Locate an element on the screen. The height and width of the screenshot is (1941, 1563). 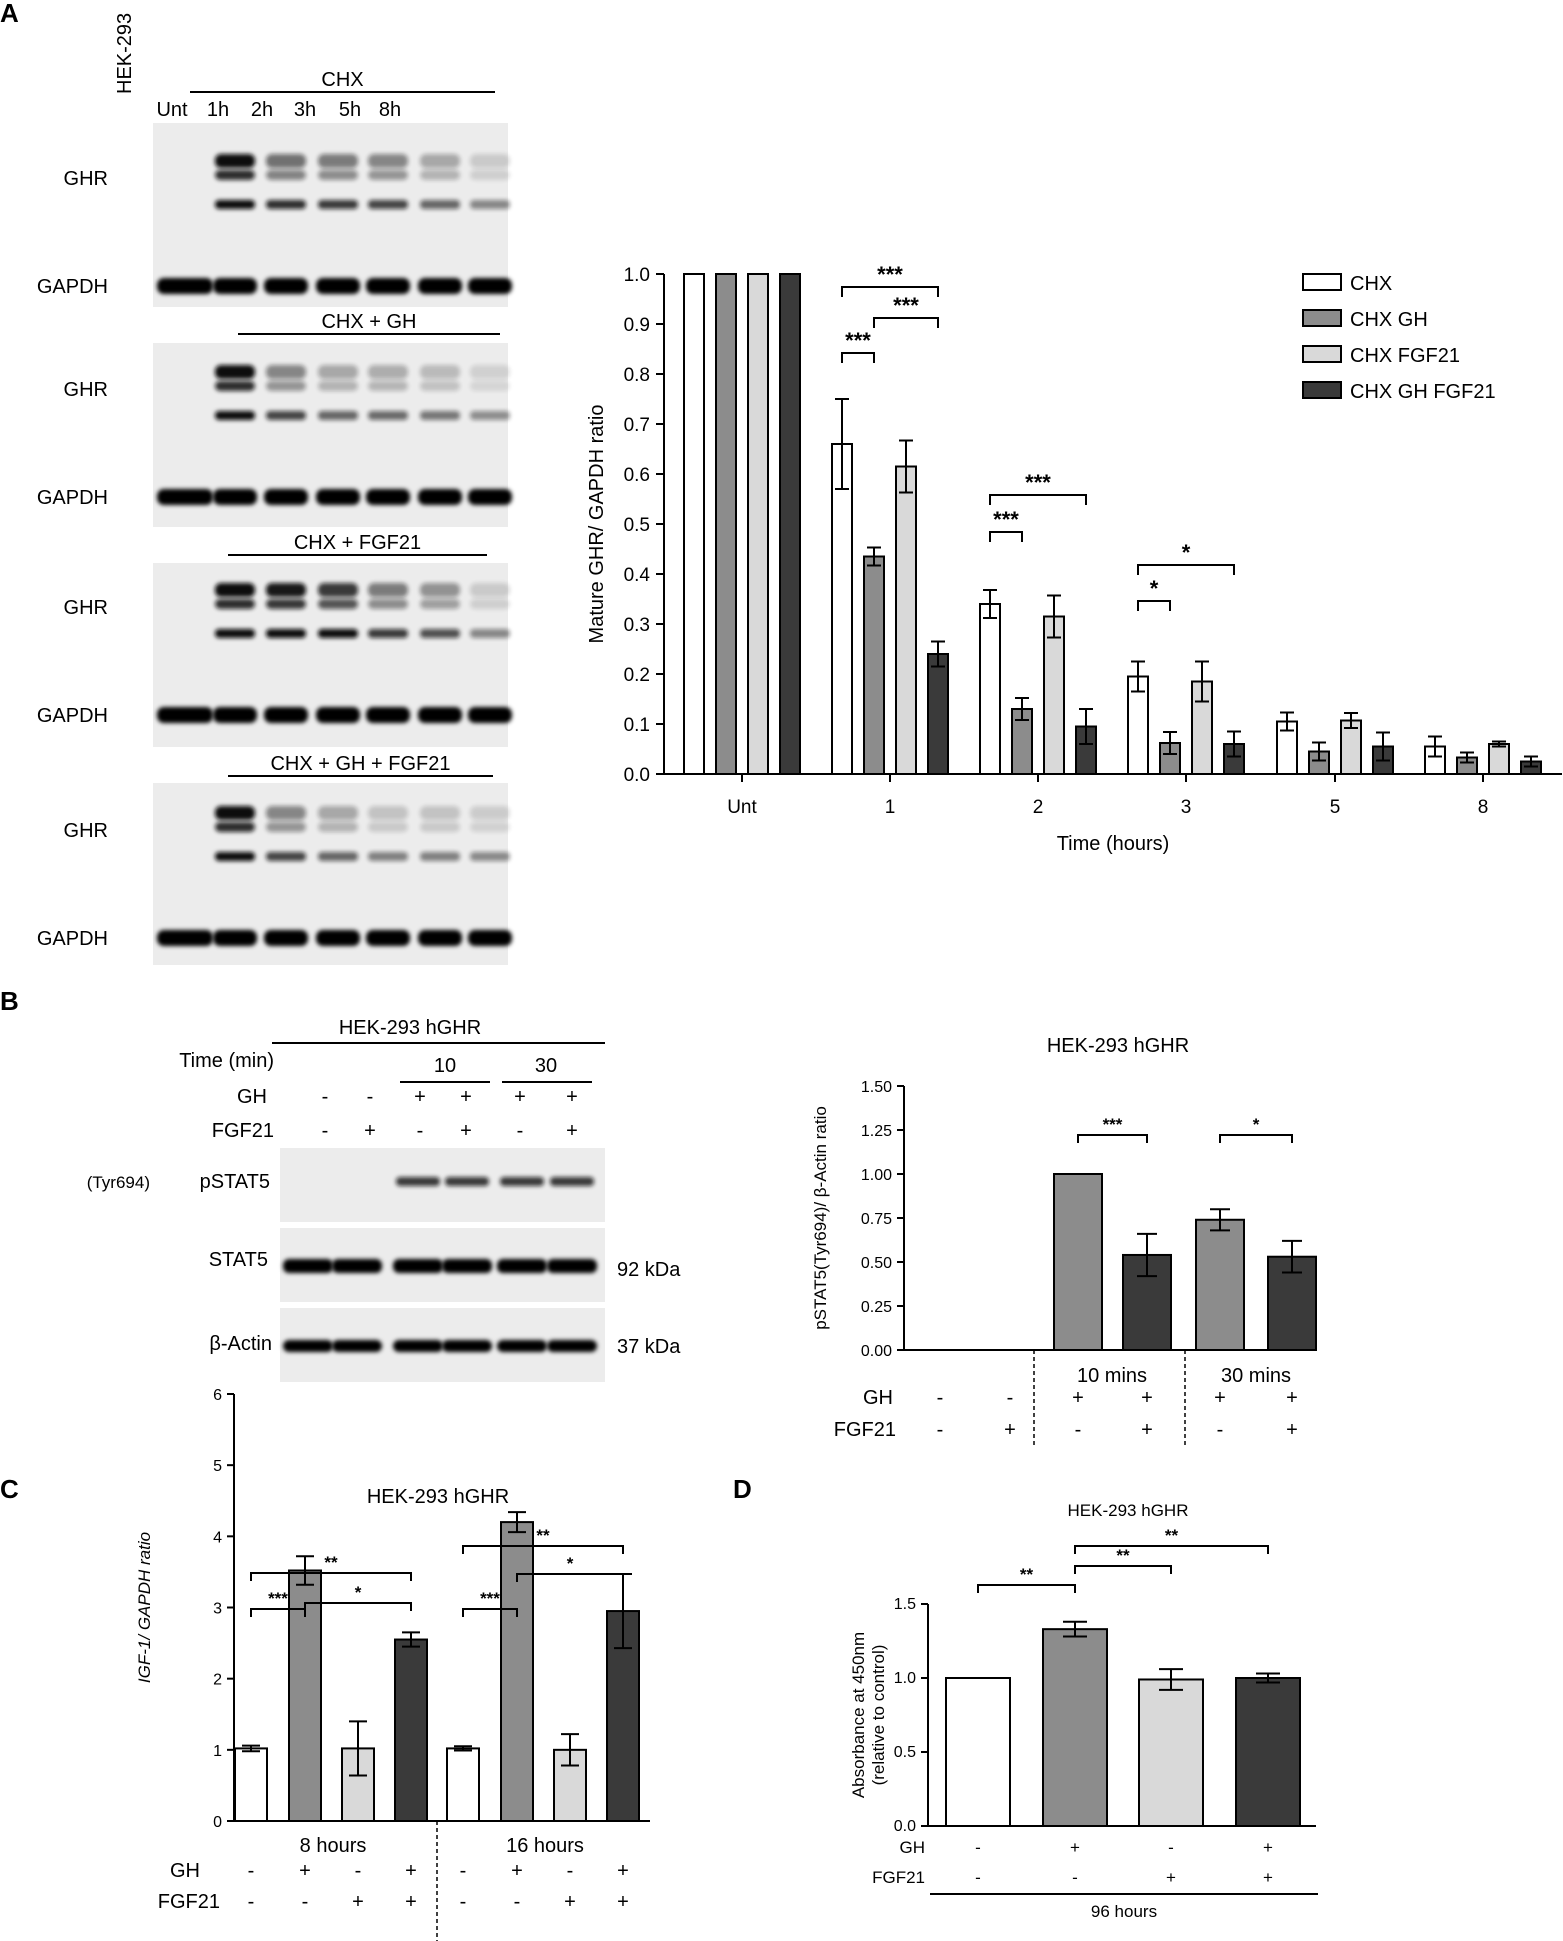
row-label-gapdh-2: GAPDH is located at coordinates (72, 716).